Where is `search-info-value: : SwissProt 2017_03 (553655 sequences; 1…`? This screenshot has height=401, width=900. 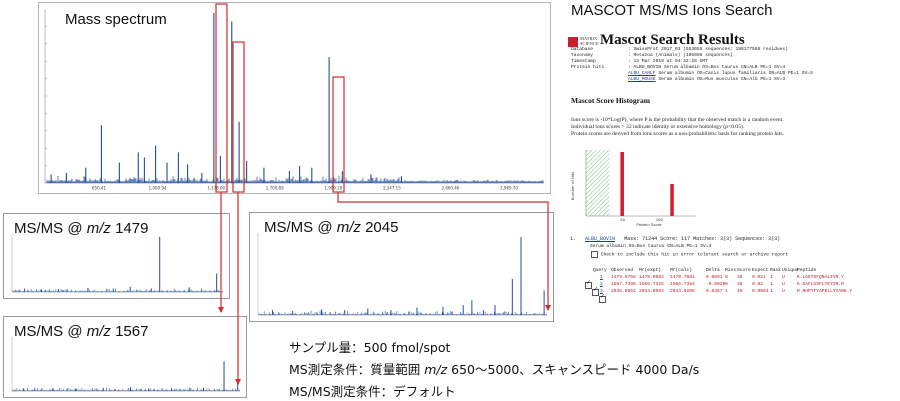
search-info-value: : SwissProt 2017_03 (553655 sequences; 1… is located at coordinates (708, 49).